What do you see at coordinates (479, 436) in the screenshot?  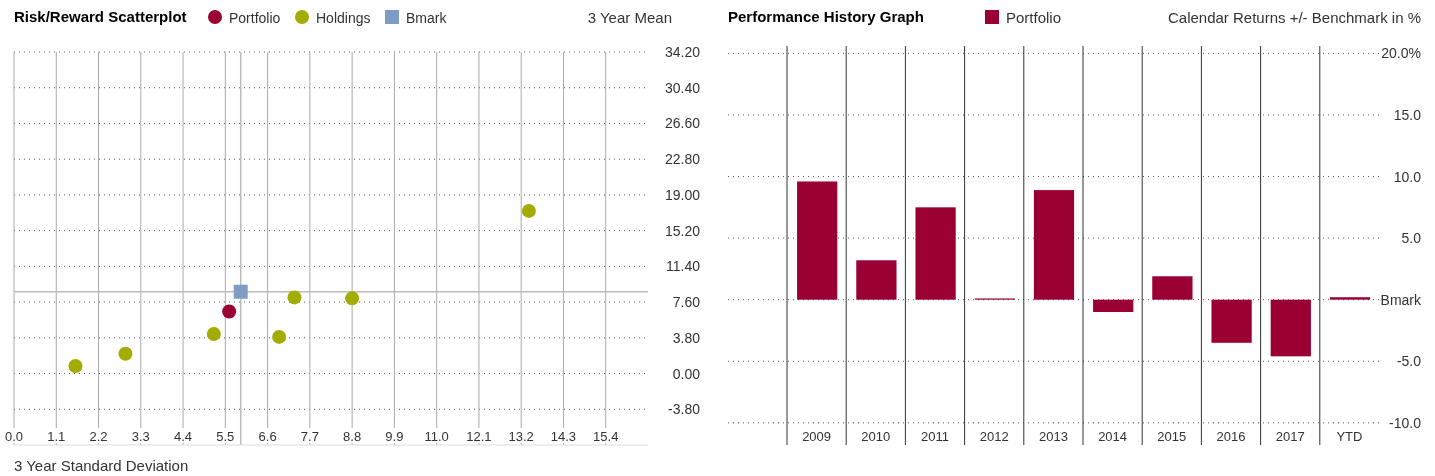 I see `x-tick-label: 12.1` at bounding box center [479, 436].